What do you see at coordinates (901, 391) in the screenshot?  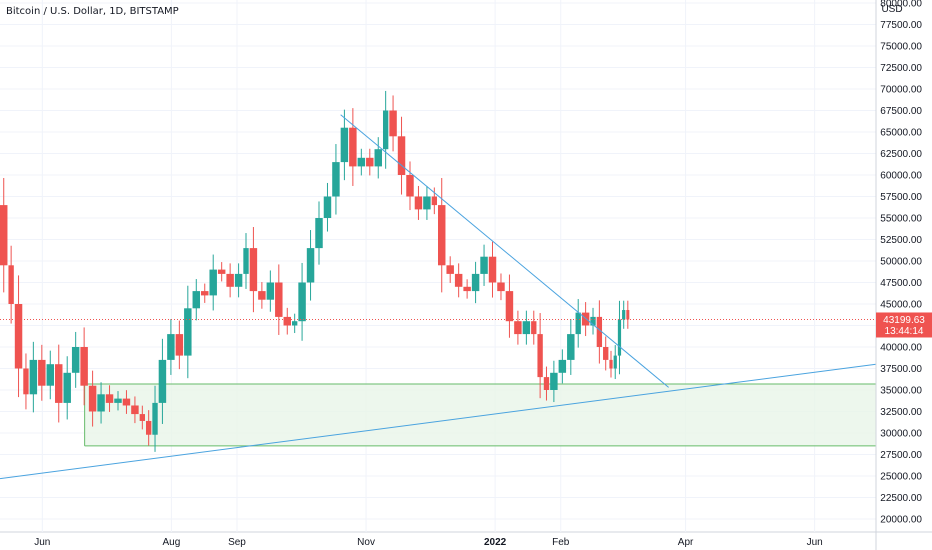 I see `price-tick-label: 35000.00` at bounding box center [901, 391].